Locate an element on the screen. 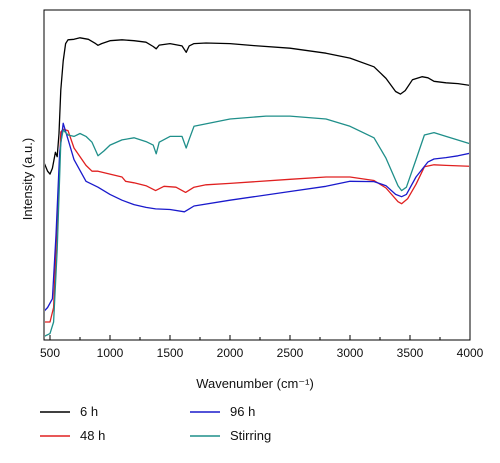 This screenshot has height=463, width=500. x-axis-label: Wavenumber (cm⁻¹) is located at coordinates (255, 383).